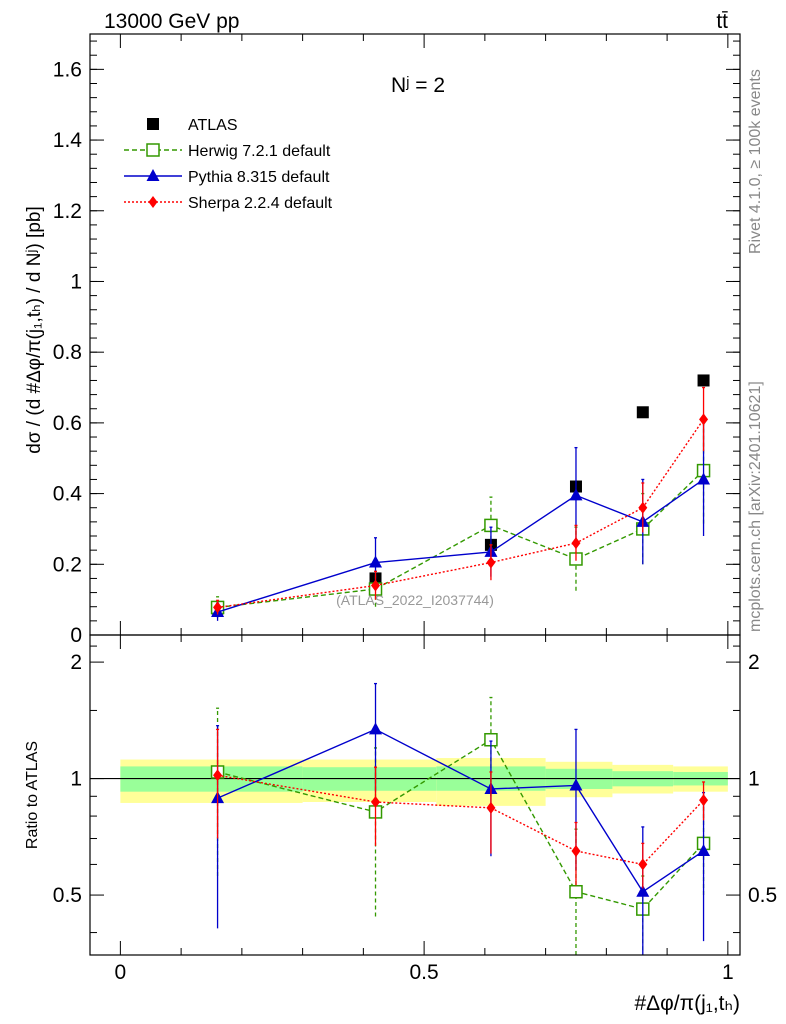 The width and height of the screenshot is (786, 1024). I want to click on legend-marker-sherpa, so click(153, 202).